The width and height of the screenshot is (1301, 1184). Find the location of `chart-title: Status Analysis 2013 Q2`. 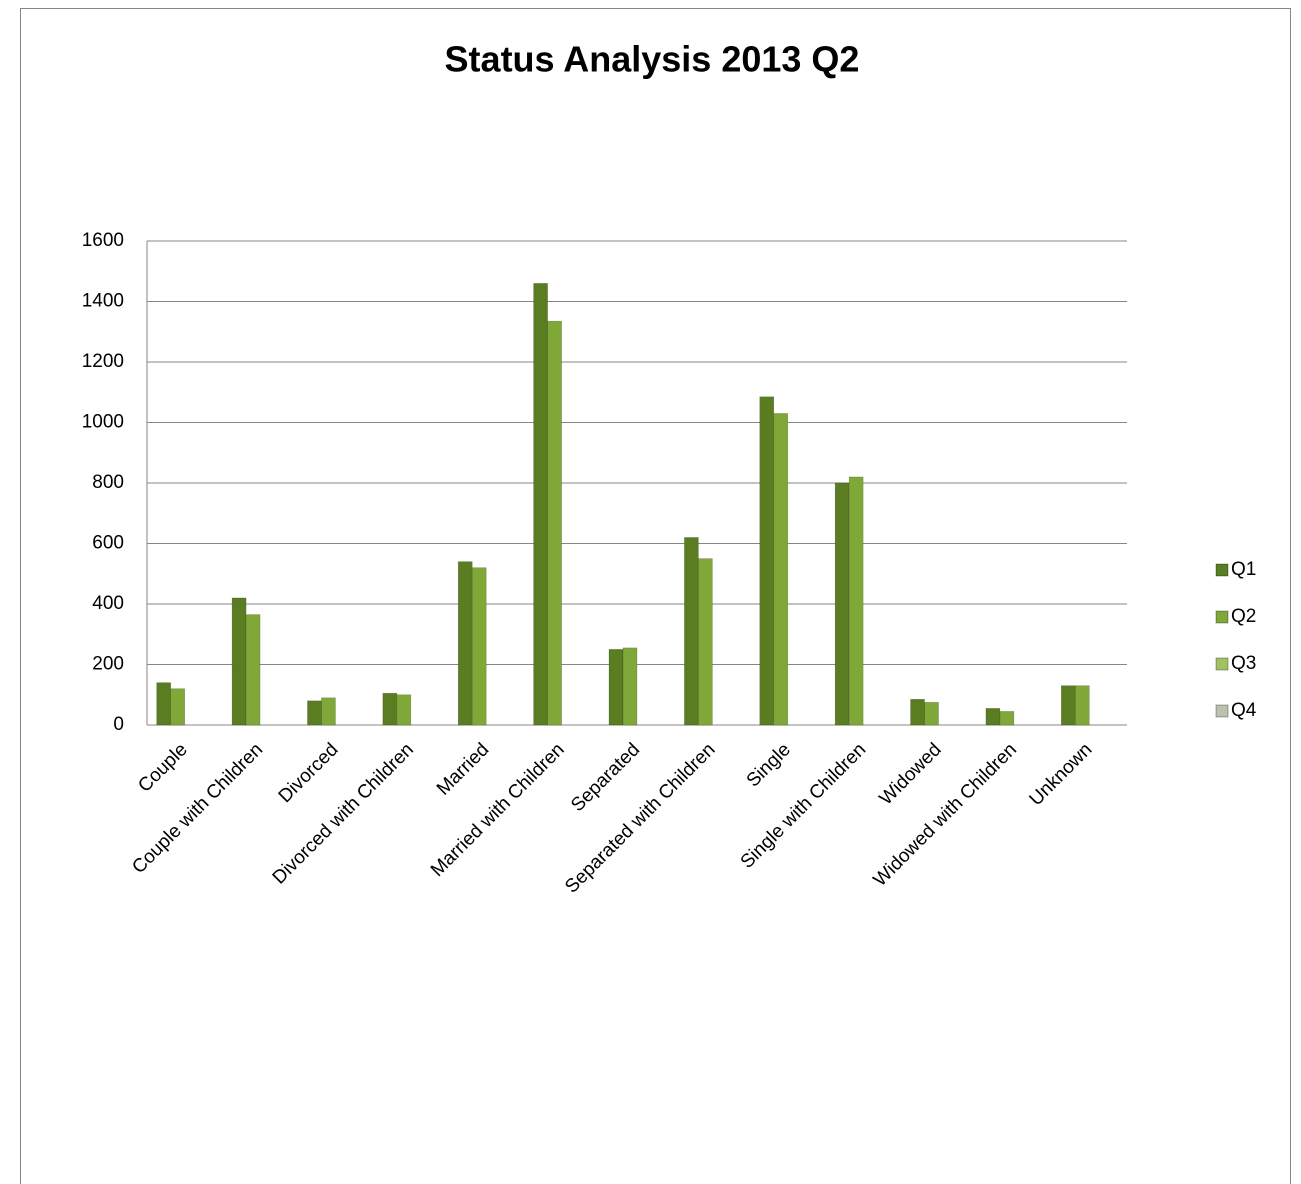

chart-title: Status Analysis 2013 Q2 is located at coordinates (652, 59).